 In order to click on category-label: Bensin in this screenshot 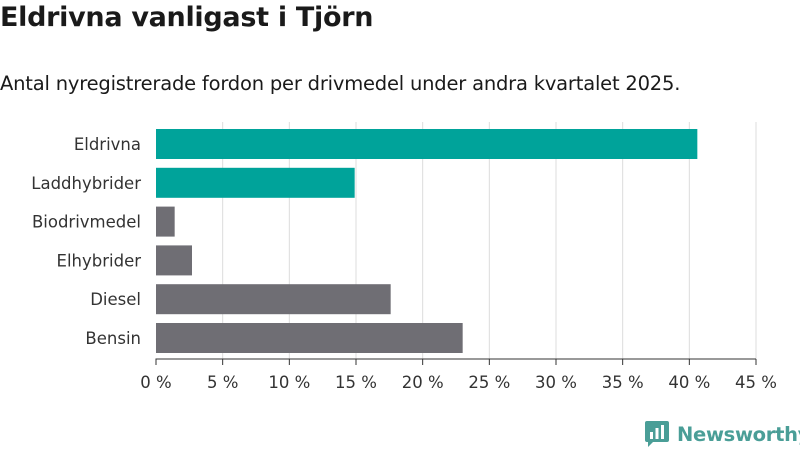, I will do `click(113, 338)`.